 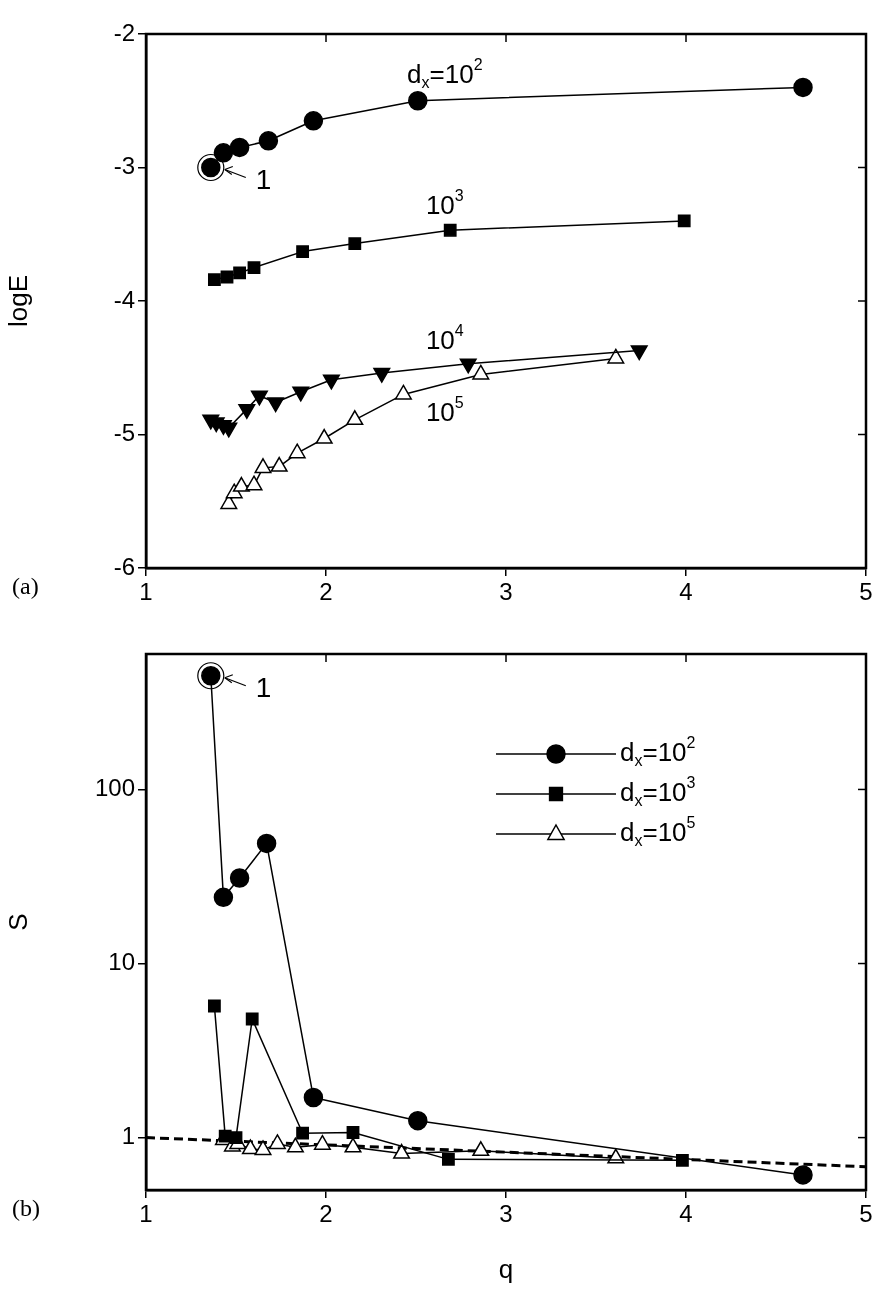 I want to click on y-tick-label: -6, so click(x=124, y=566).